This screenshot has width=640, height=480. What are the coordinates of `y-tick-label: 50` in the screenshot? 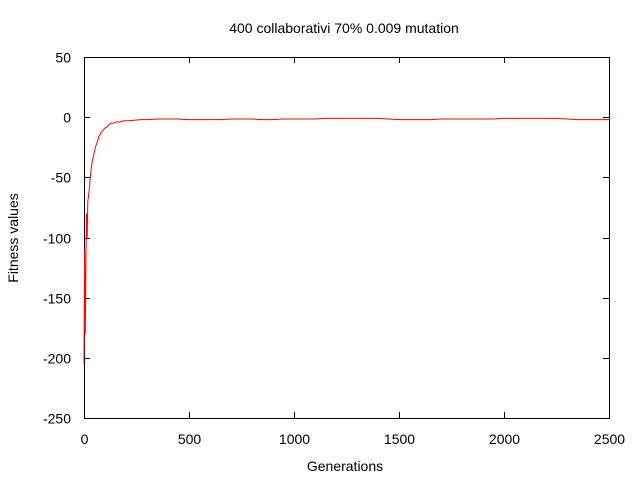 It's located at (63, 58).